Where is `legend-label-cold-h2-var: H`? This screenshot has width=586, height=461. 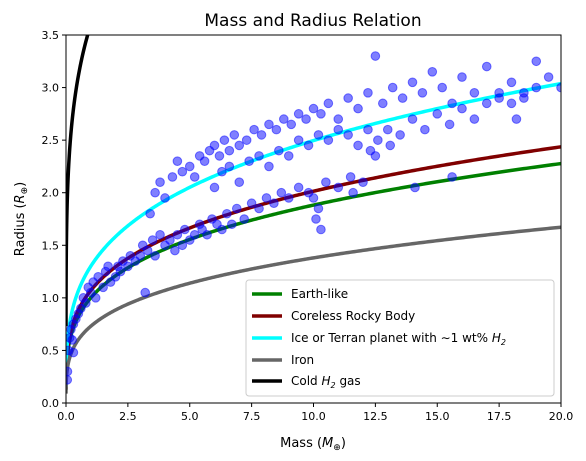
legend-label-cold-h2-var: H is located at coordinates (326, 381).